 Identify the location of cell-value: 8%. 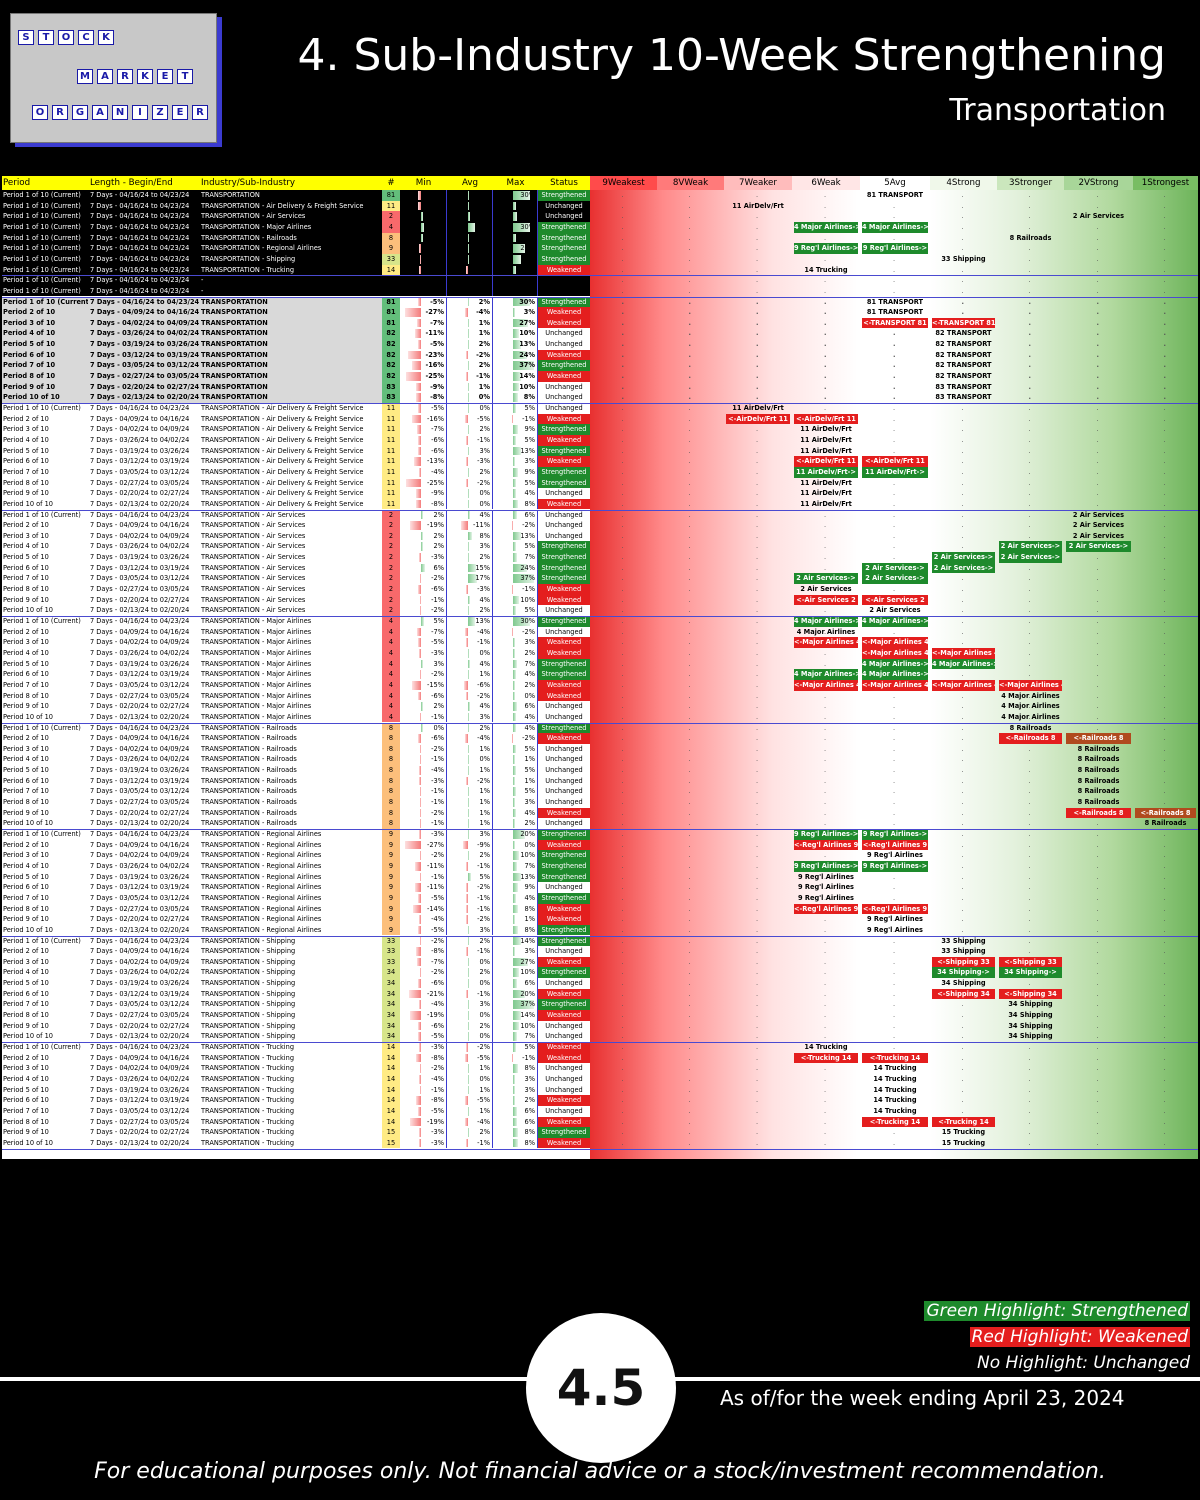
(529, 929).